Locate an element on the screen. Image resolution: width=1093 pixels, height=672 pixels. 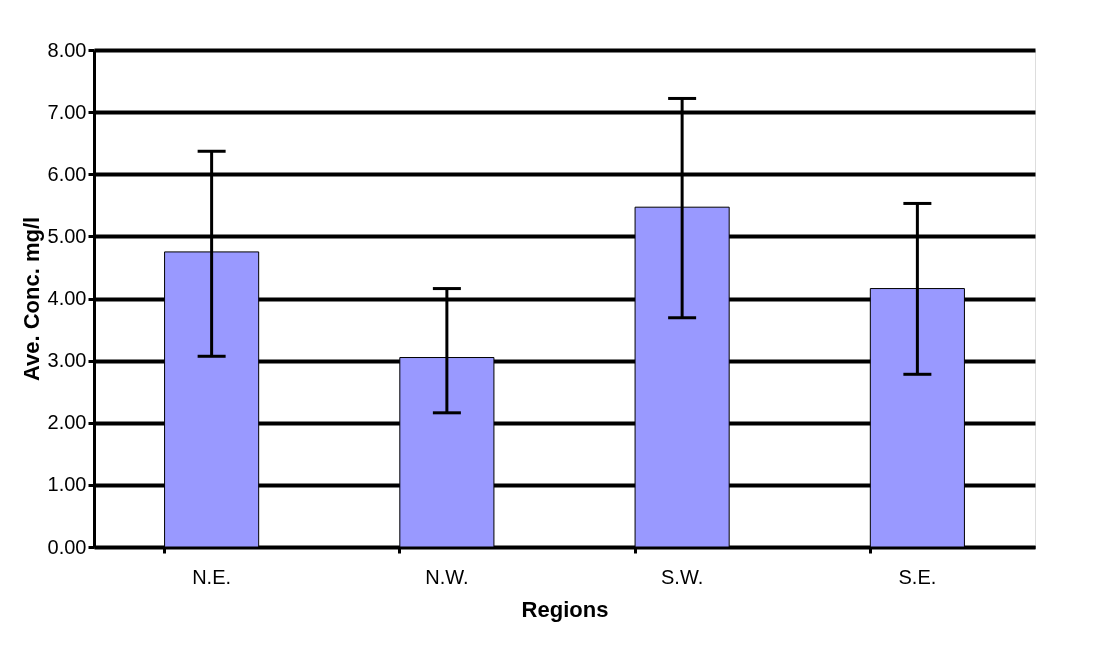
y-axis-title: Ave. Conc. mg/l is located at coordinates (31, 299).